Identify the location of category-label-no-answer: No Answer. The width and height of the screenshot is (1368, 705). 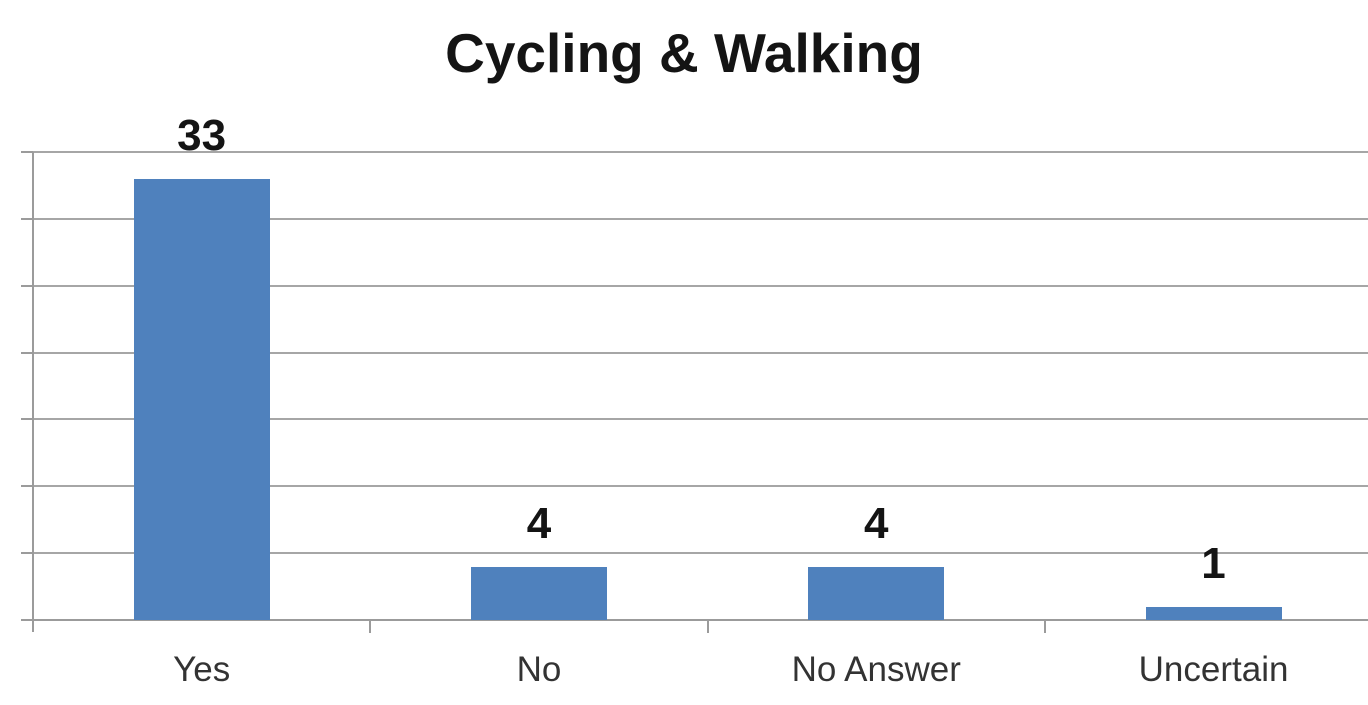
(876, 669).